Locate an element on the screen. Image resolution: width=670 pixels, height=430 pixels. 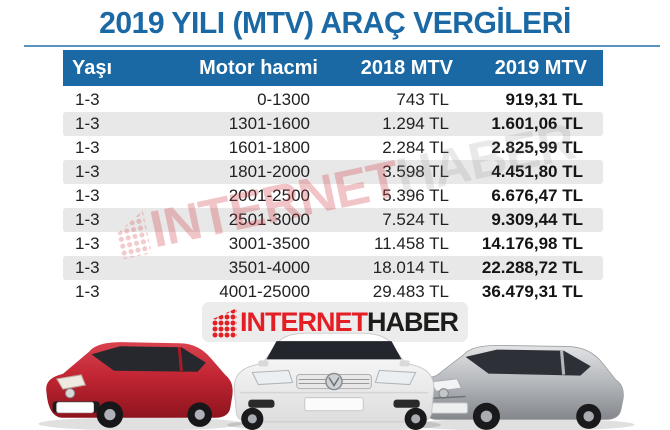
cell-engine: 0-1300 is located at coordinates (283, 99).